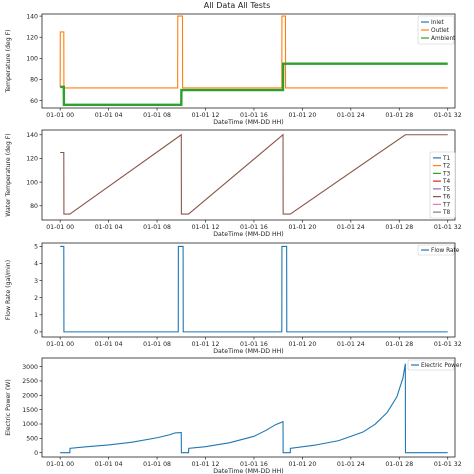  I want to click on legend-label: Electric Power, so click(441, 366).